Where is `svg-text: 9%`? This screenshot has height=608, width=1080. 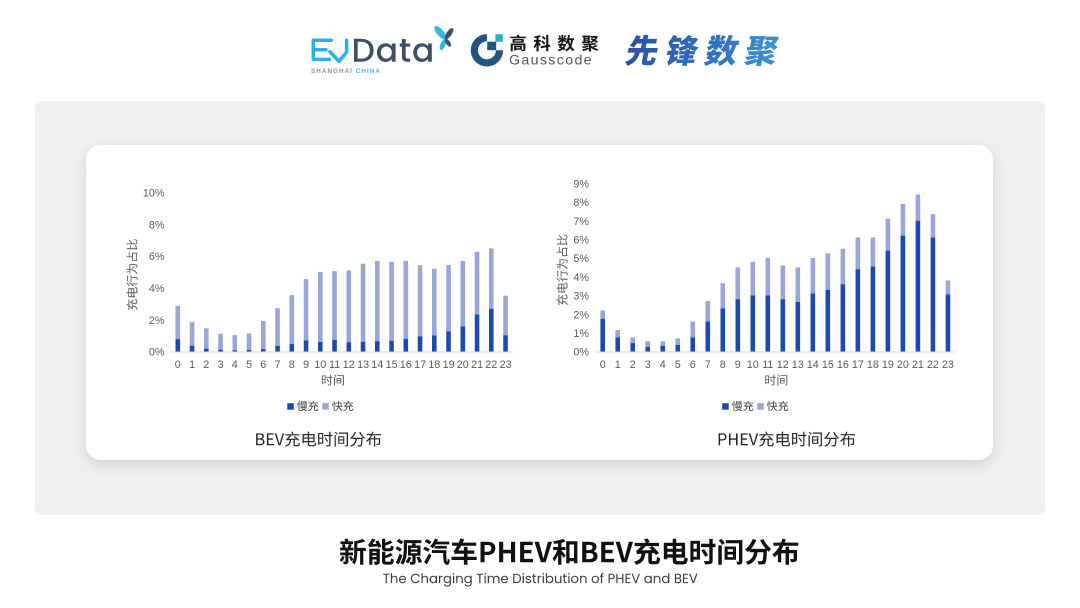 svg-text: 9% is located at coordinates (581, 185).